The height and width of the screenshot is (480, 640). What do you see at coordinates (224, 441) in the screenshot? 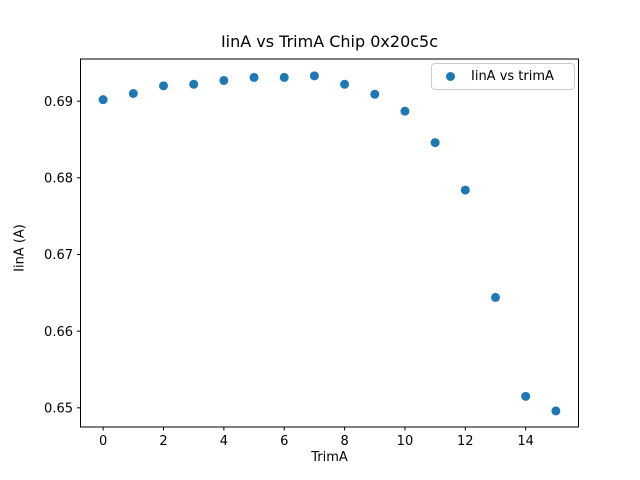
I see `x-tick-label: 4` at bounding box center [224, 441].